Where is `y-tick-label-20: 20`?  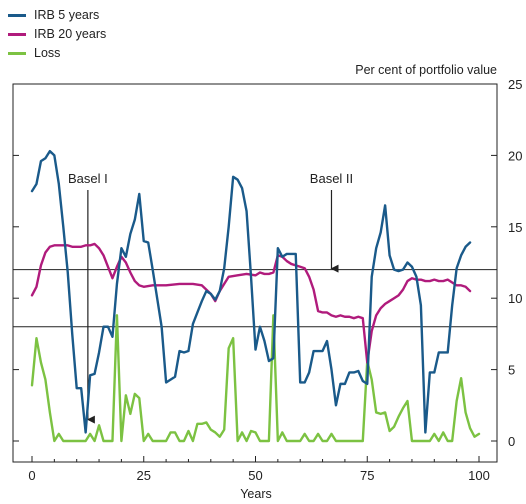 y-tick-label-20: 20 is located at coordinates (515, 155).